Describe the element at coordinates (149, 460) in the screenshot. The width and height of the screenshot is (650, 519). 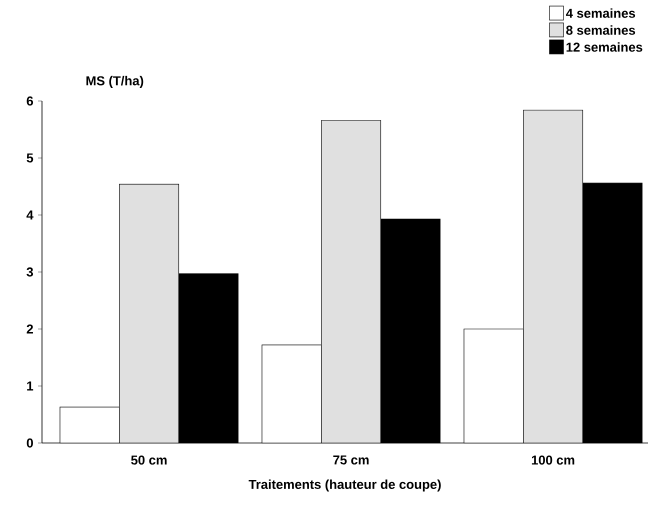
I see `x-tick-label: 50 cm` at that location.